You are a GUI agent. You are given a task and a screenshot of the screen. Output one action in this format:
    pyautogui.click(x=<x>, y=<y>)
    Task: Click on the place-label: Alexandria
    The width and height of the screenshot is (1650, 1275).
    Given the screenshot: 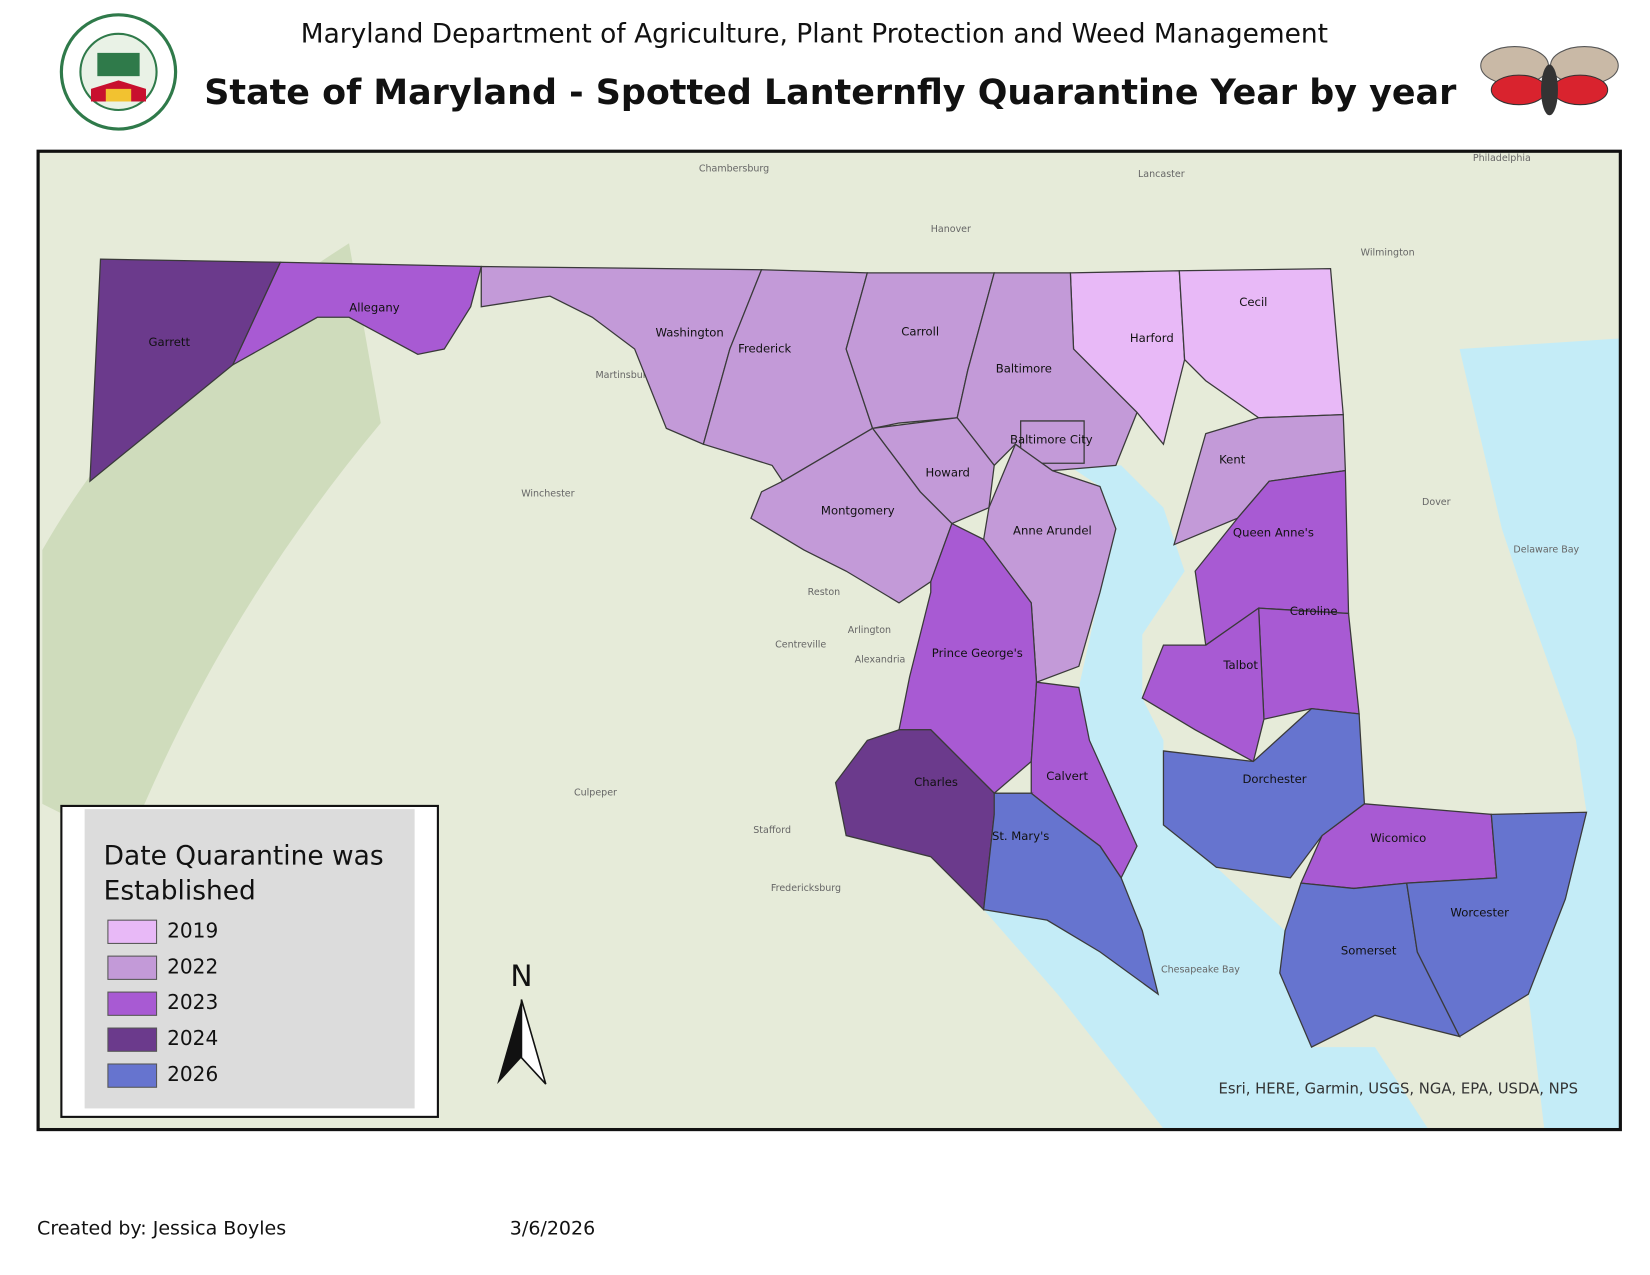 What is the action you would take?
    pyautogui.click(x=880, y=659)
    